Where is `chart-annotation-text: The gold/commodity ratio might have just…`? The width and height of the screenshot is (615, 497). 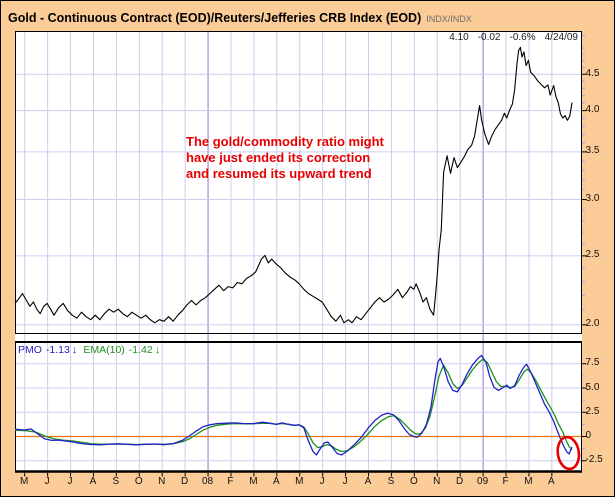
chart-annotation-text: The gold/commodity ratio might have just… is located at coordinates (285, 158).